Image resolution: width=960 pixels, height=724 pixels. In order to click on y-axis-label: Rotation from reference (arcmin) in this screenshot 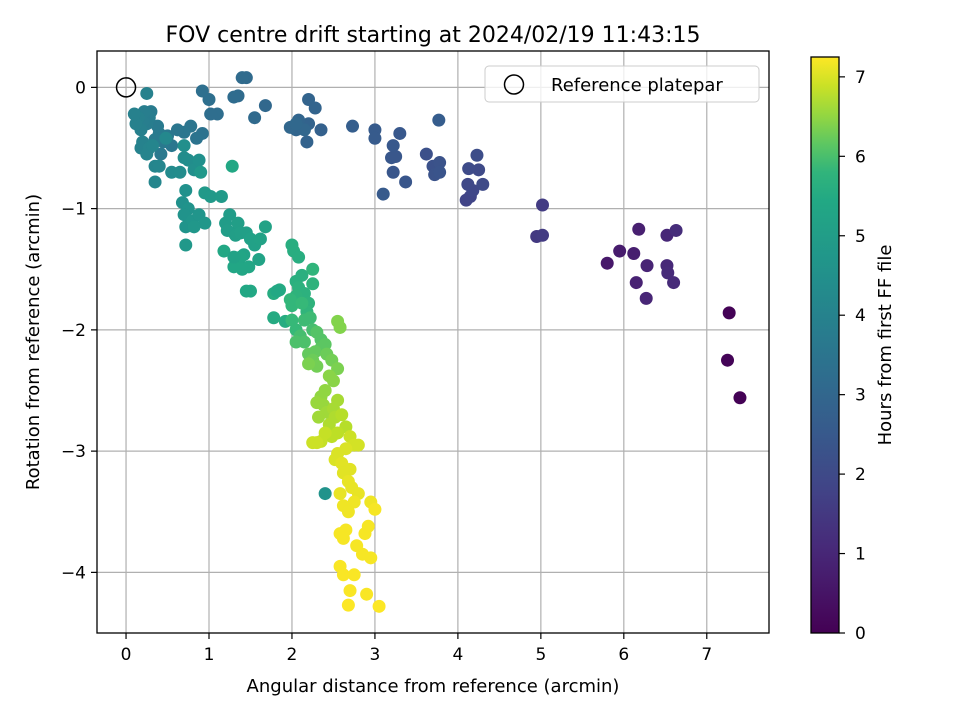, I will do `click(33, 342)`.